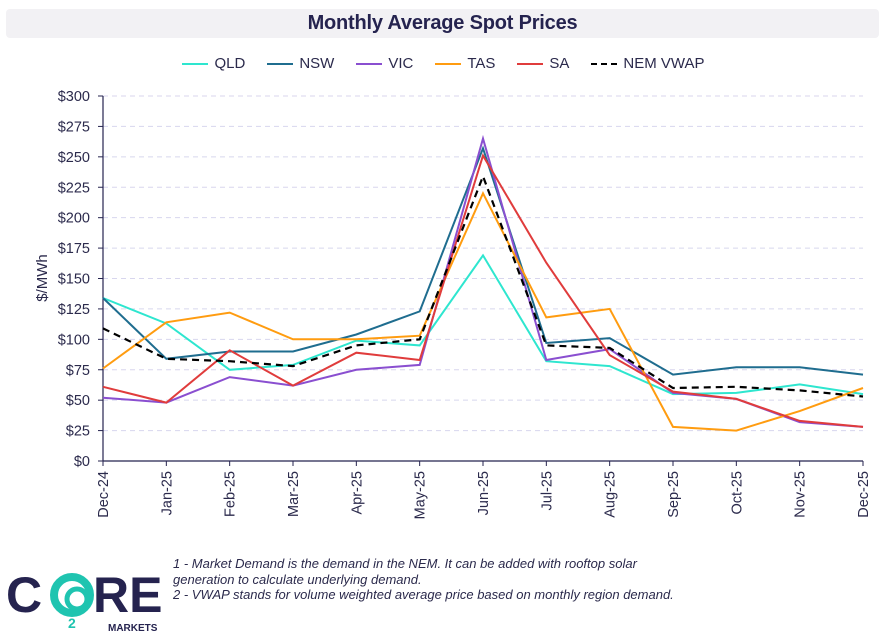  What do you see at coordinates (72, 623) in the screenshot?
I see `logo-subscript: 2` at bounding box center [72, 623].